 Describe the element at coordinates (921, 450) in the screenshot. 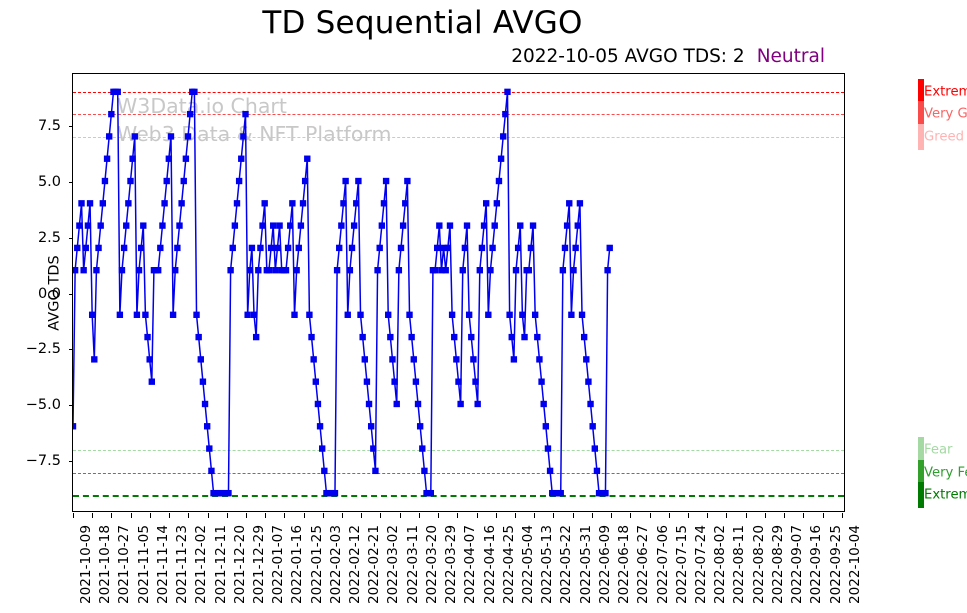

I see `threshold-swatch-fear` at that location.